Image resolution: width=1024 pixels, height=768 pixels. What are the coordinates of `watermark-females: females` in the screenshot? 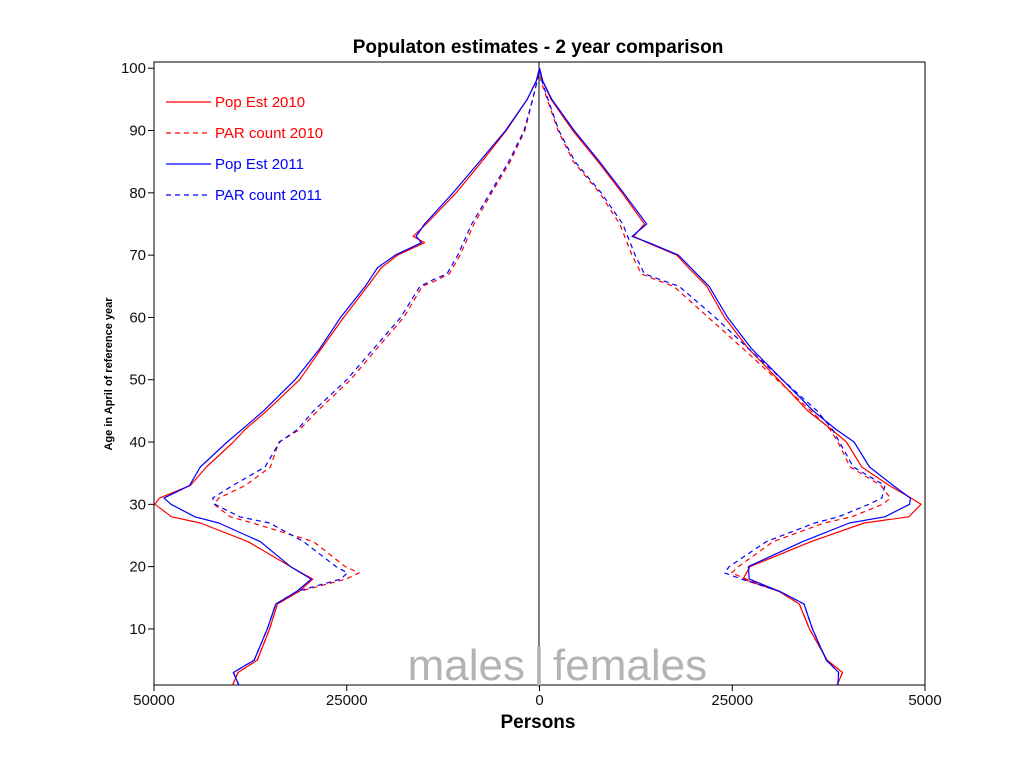 It's located at (630, 665).